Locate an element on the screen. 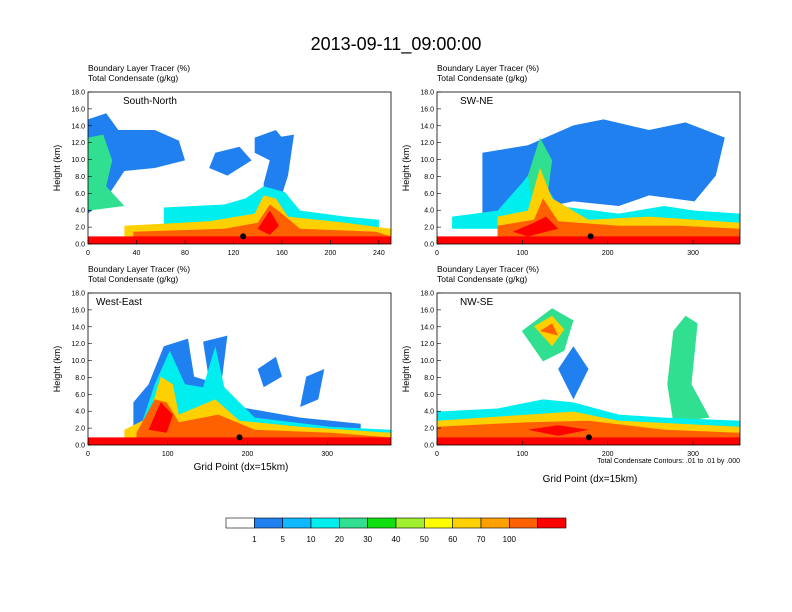 This screenshot has width=792, height=612. y-tick-label: 2.0 is located at coordinates (80, 228).